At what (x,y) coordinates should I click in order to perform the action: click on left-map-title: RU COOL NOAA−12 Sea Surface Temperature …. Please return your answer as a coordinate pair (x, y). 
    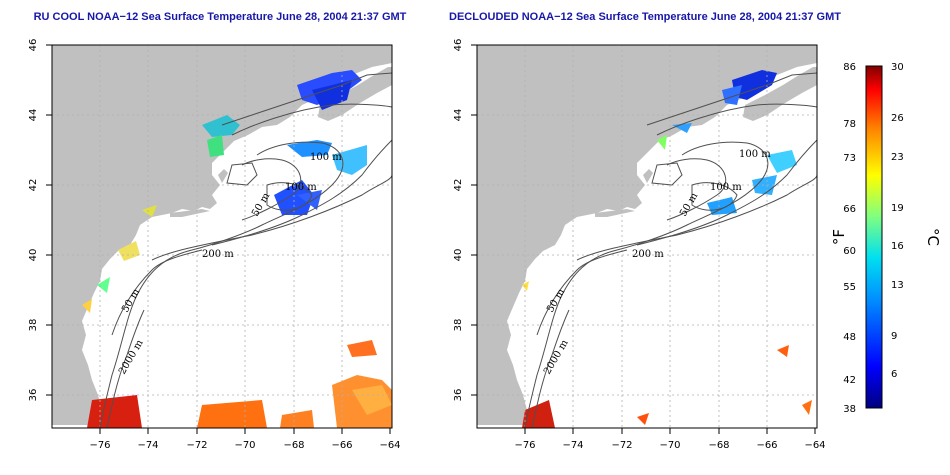
    Looking at the image, I should click on (220, 17).